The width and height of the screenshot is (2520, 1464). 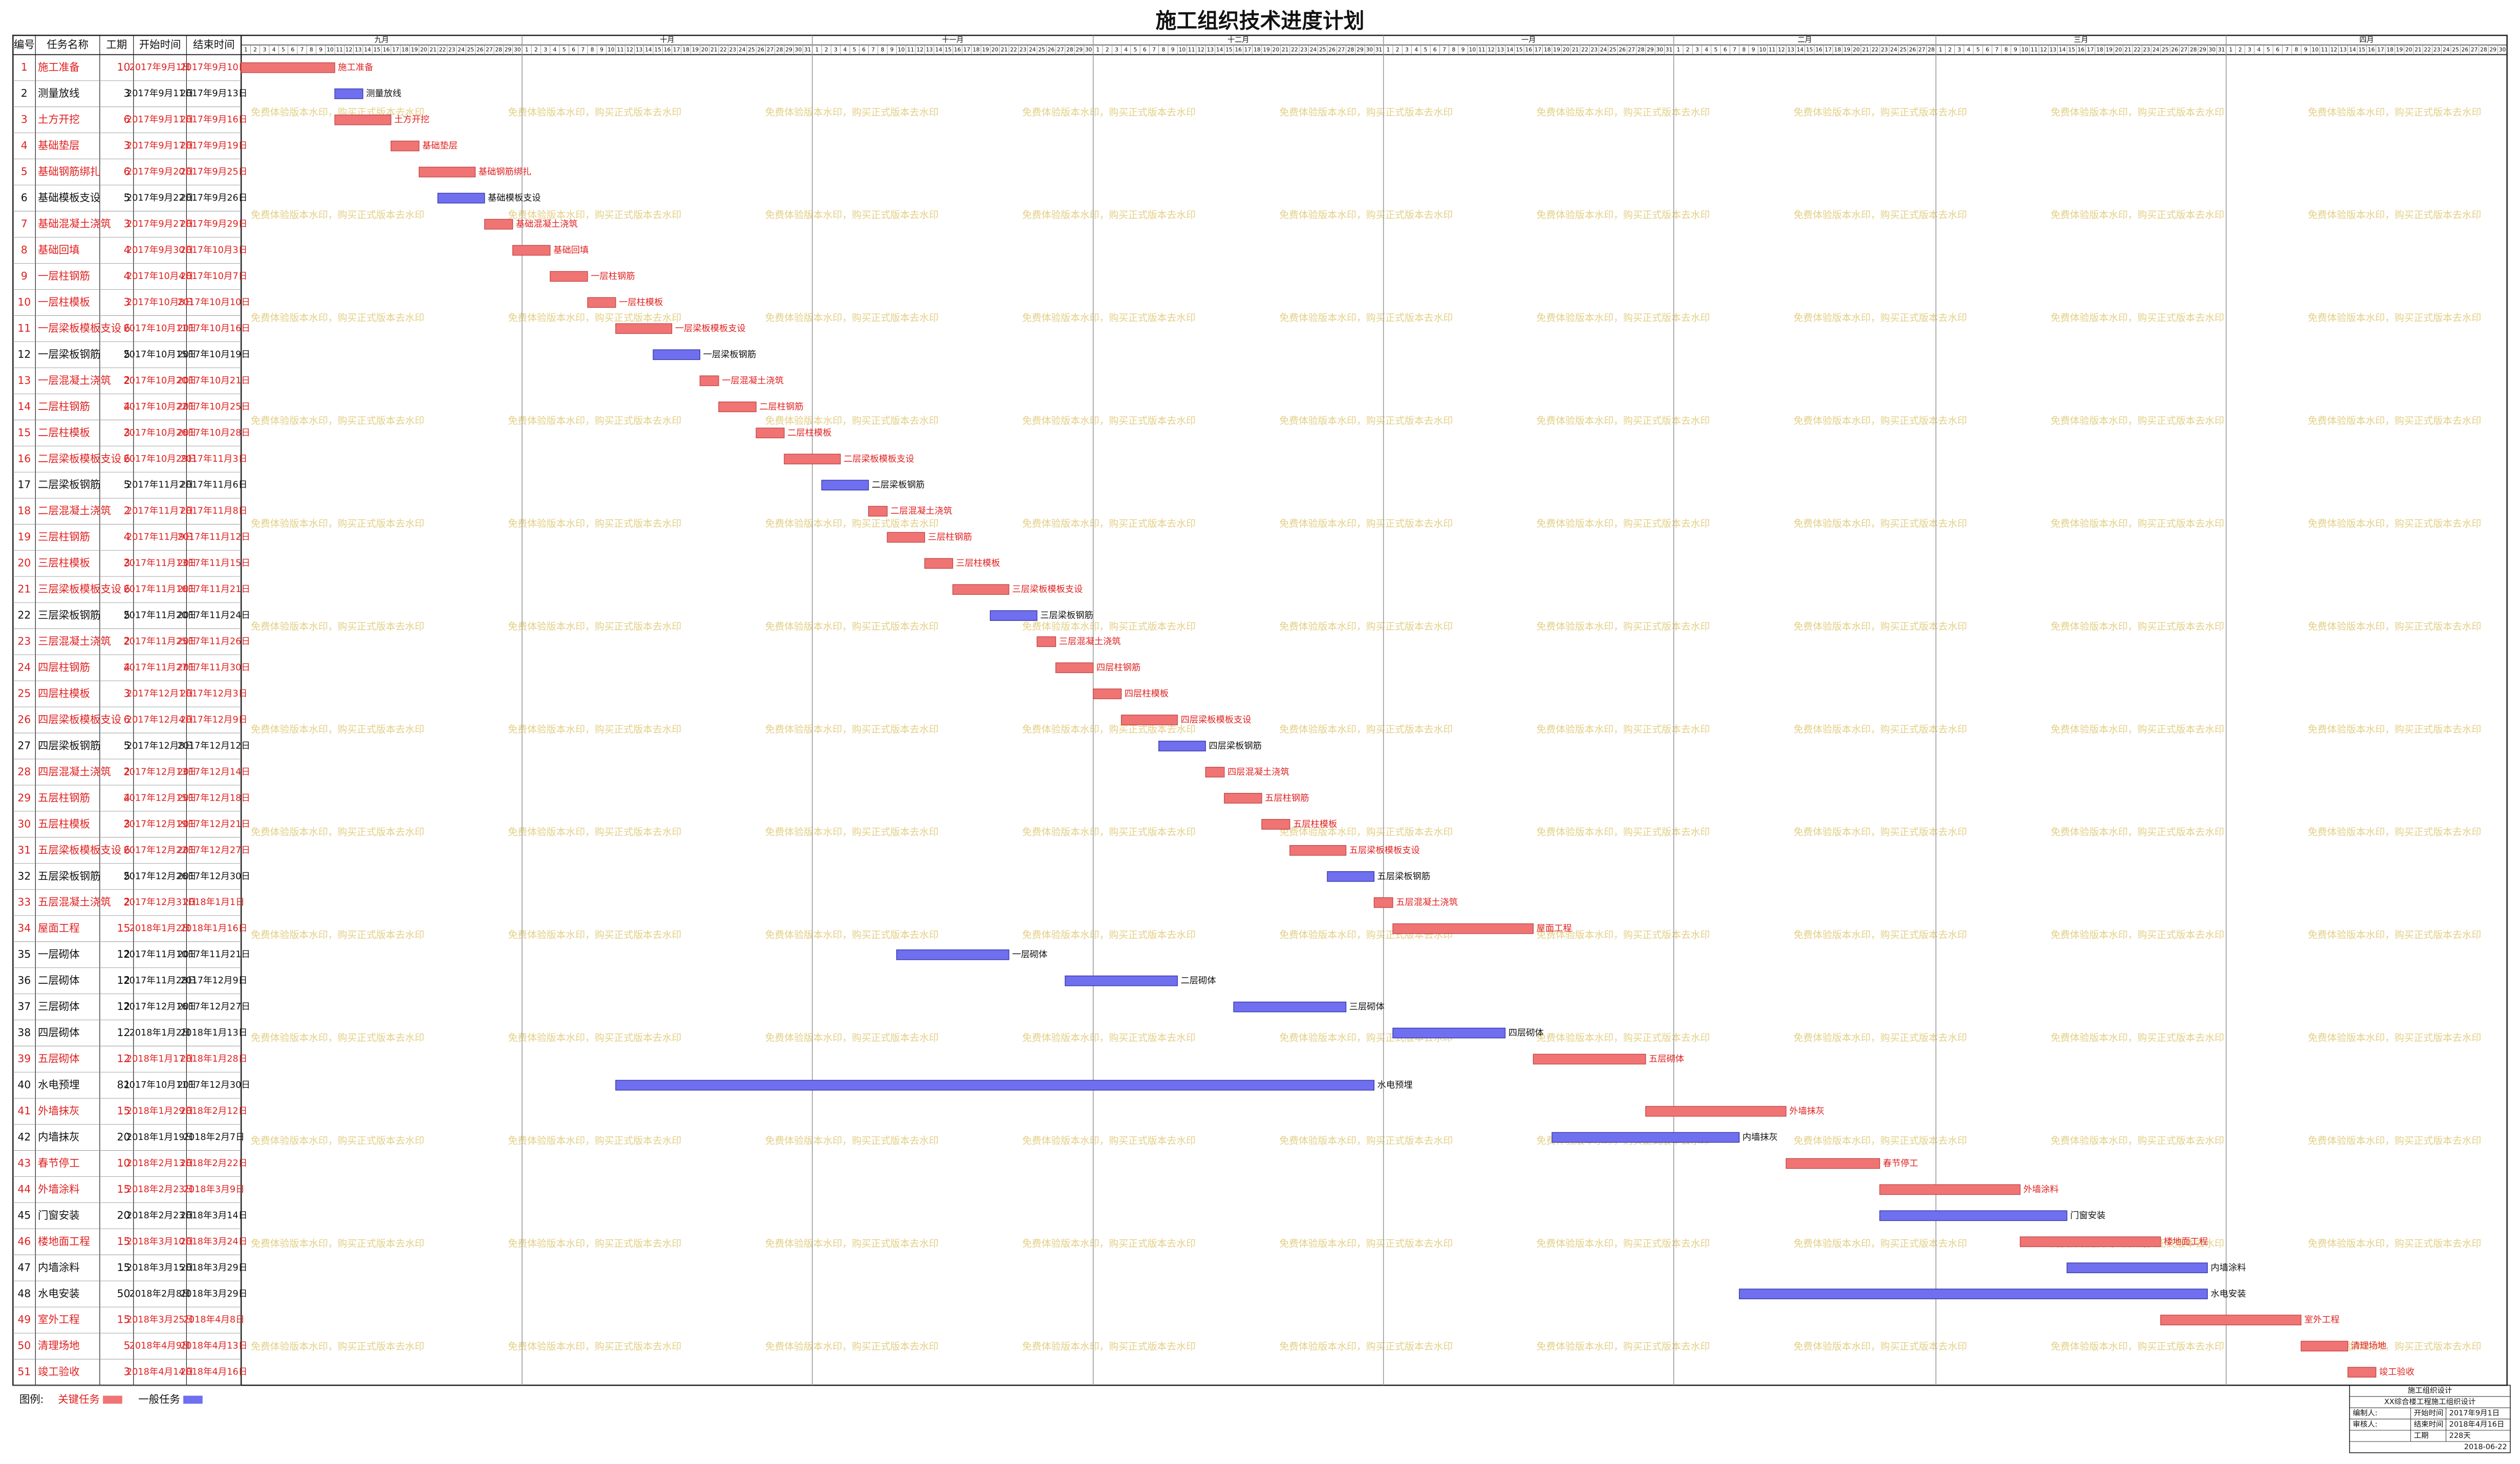 I want to click on cell-name: 四层柱模板, so click(x=64, y=693).